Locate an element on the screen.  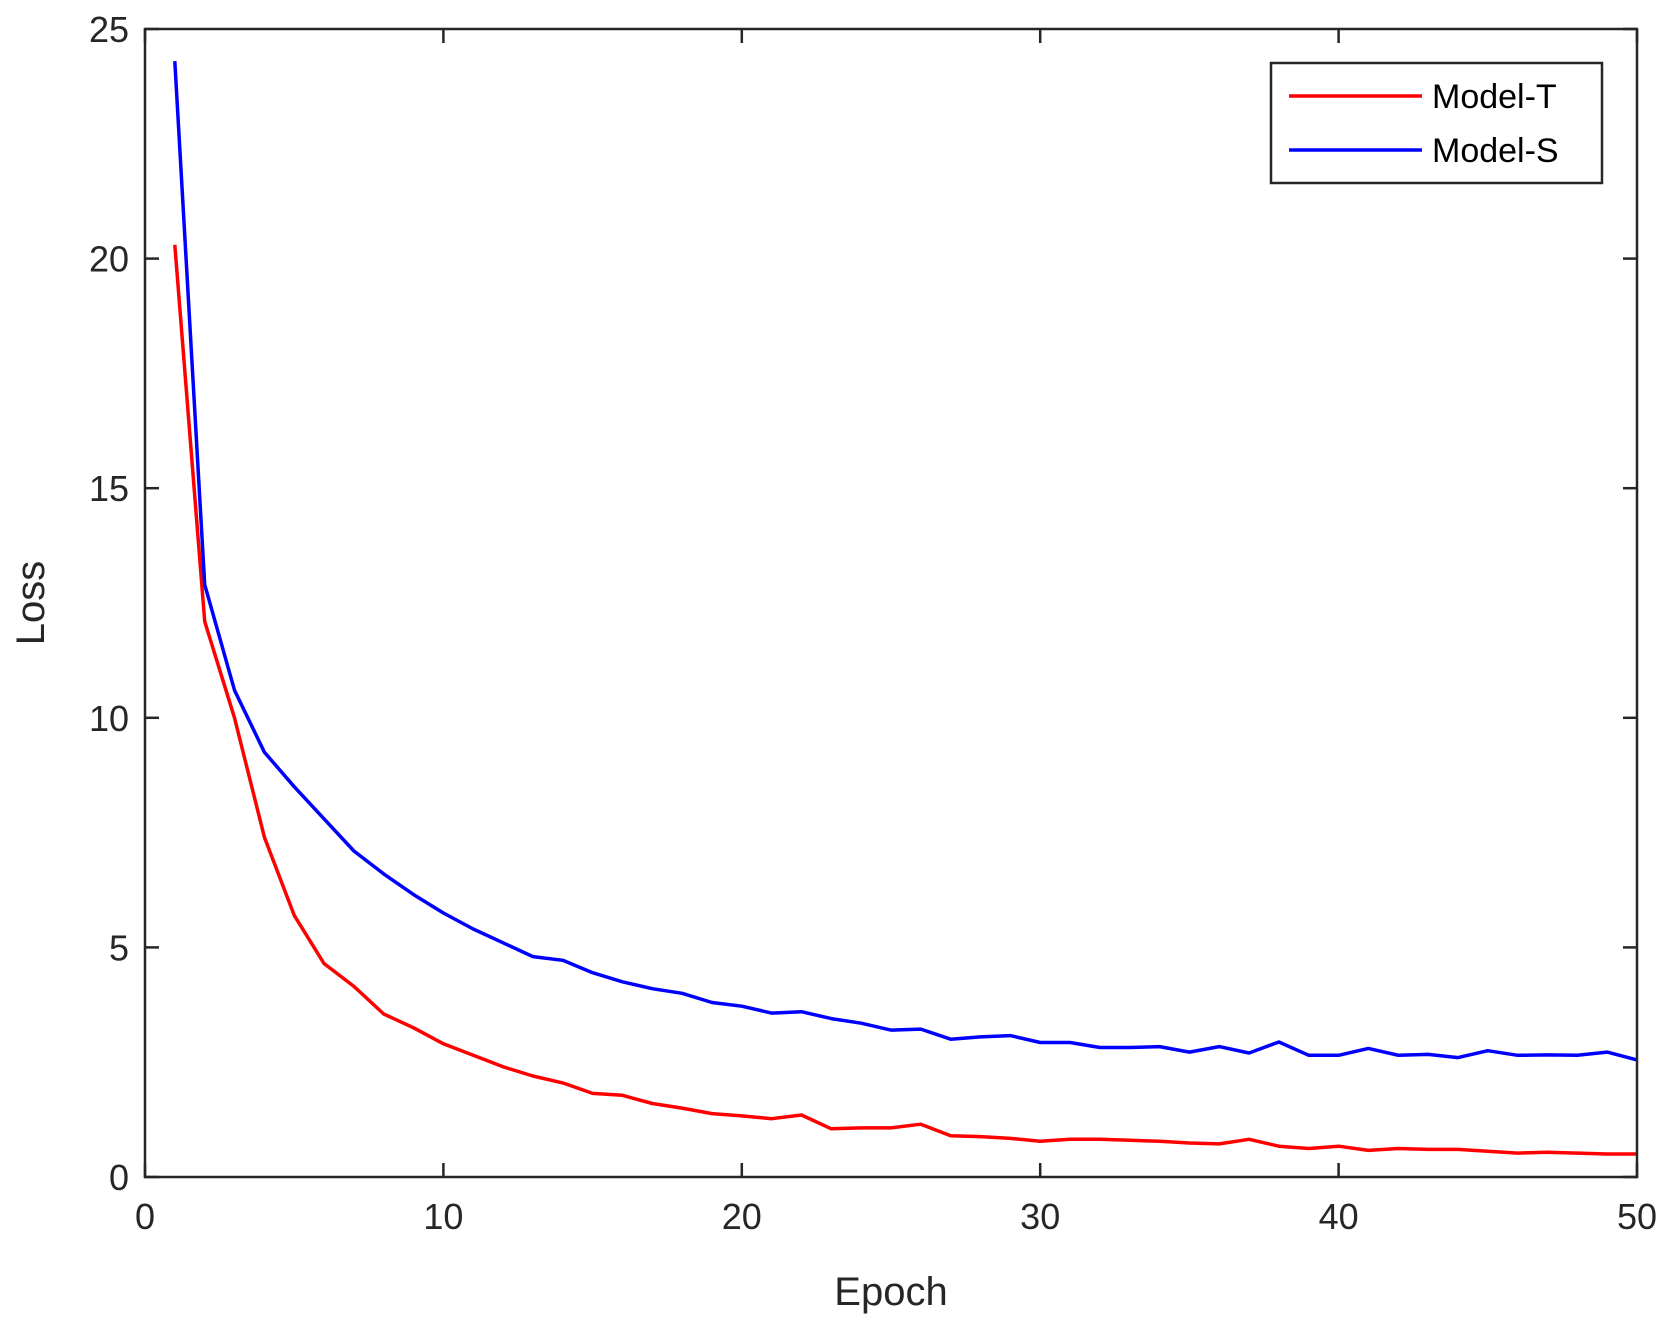
y-tick-label: 20 is located at coordinates (109, 259).